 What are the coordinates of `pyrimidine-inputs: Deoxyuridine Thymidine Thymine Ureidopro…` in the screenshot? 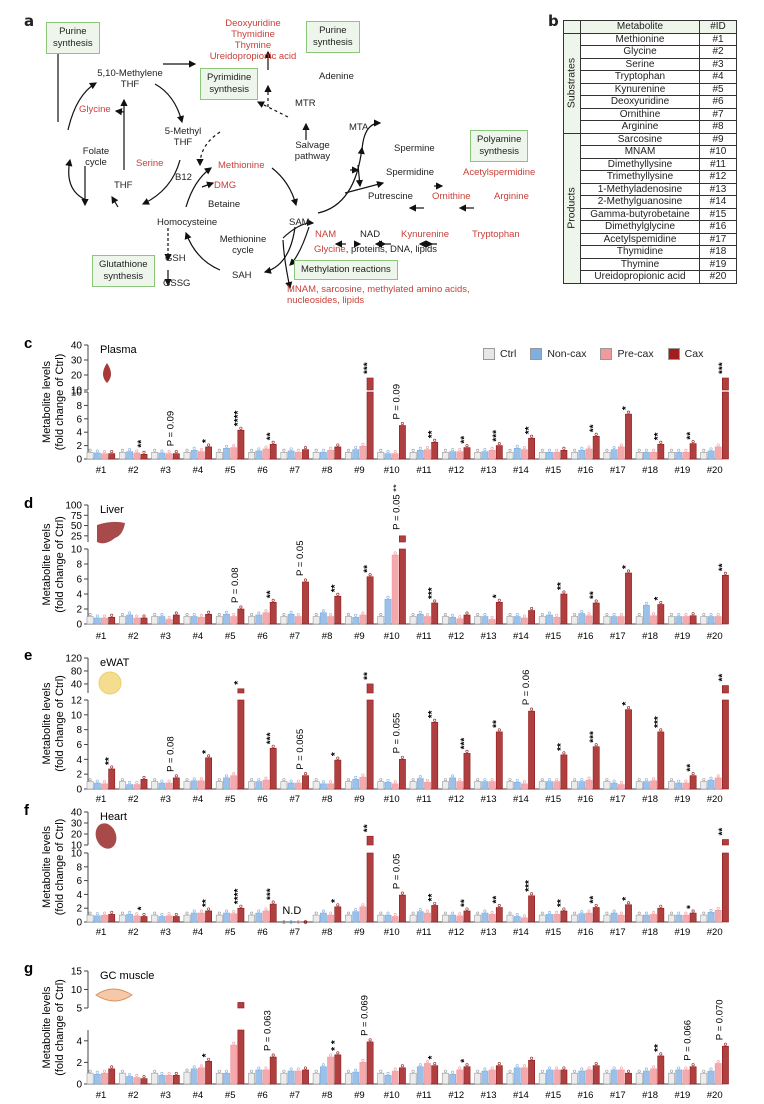 It's located at (253, 40).